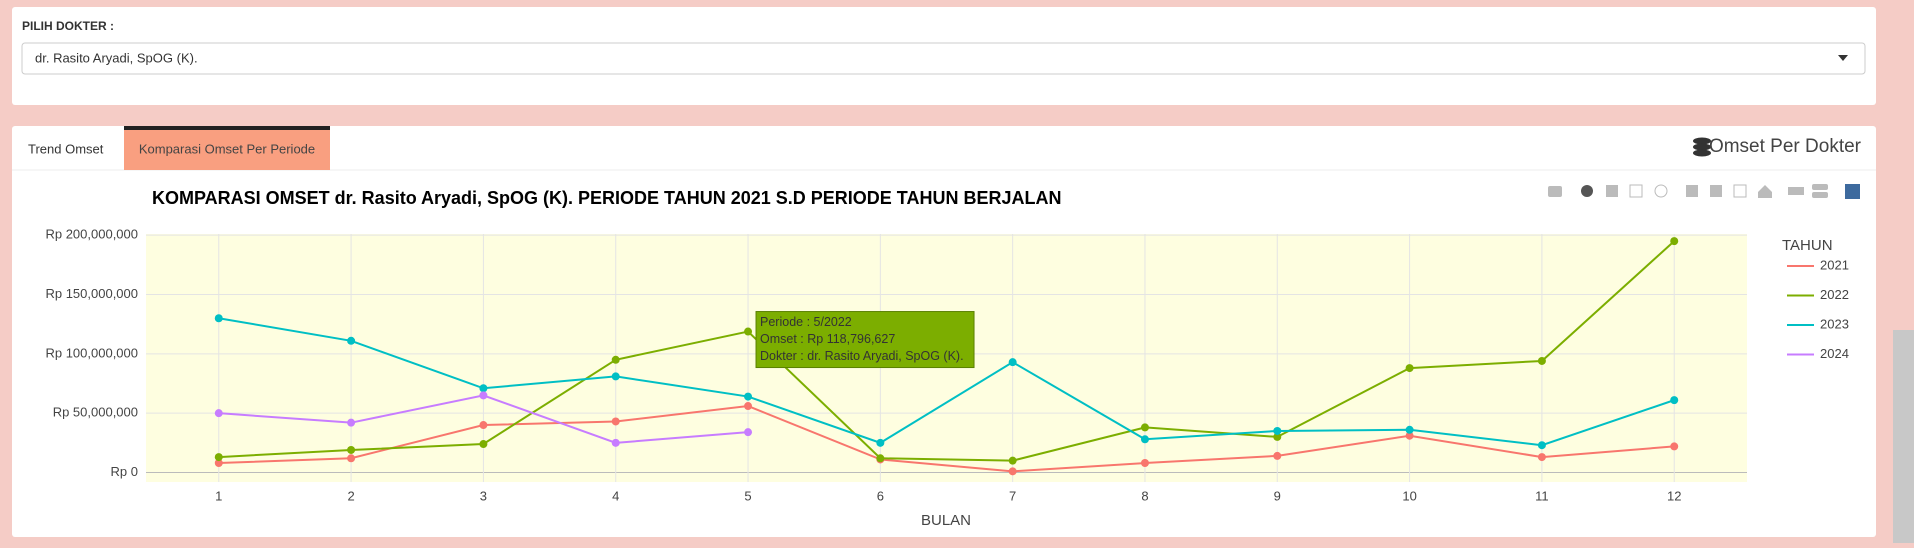 Image resolution: width=1914 pixels, height=548 pixels. I want to click on y-tick-label: Rp 50,000,000, so click(95, 412).